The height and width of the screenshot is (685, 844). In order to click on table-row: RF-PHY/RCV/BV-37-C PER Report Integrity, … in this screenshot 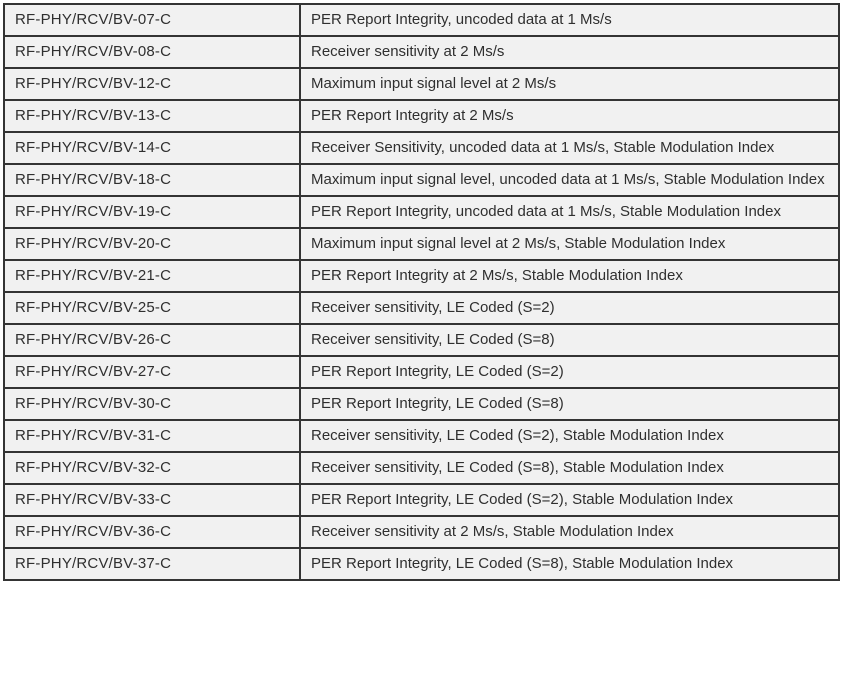, I will do `click(421, 564)`.